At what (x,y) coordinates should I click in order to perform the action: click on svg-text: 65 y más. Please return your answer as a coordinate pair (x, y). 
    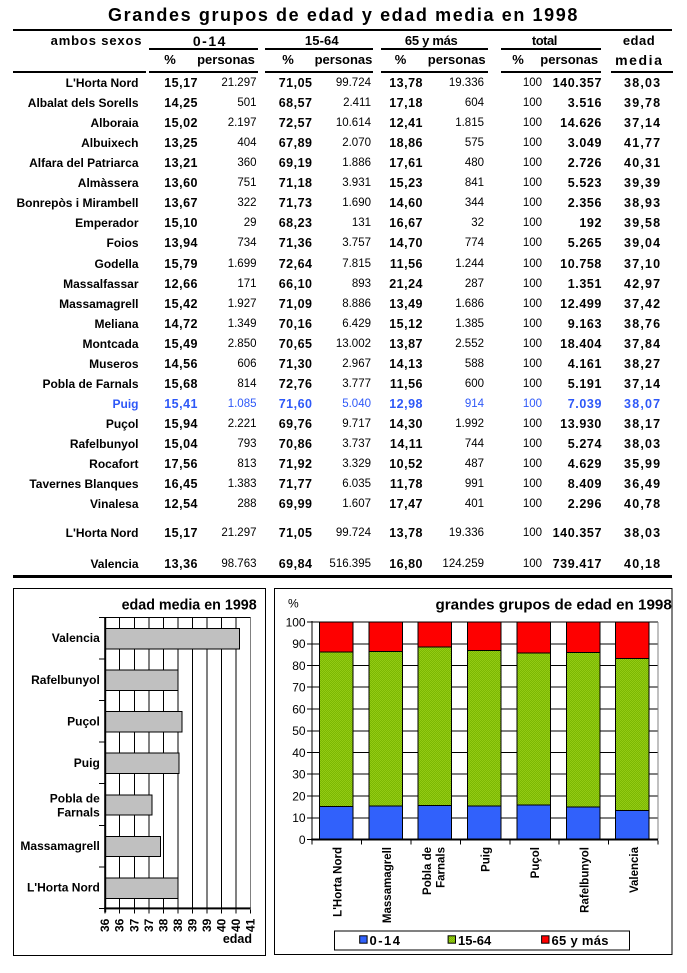
    Looking at the image, I should click on (579, 940).